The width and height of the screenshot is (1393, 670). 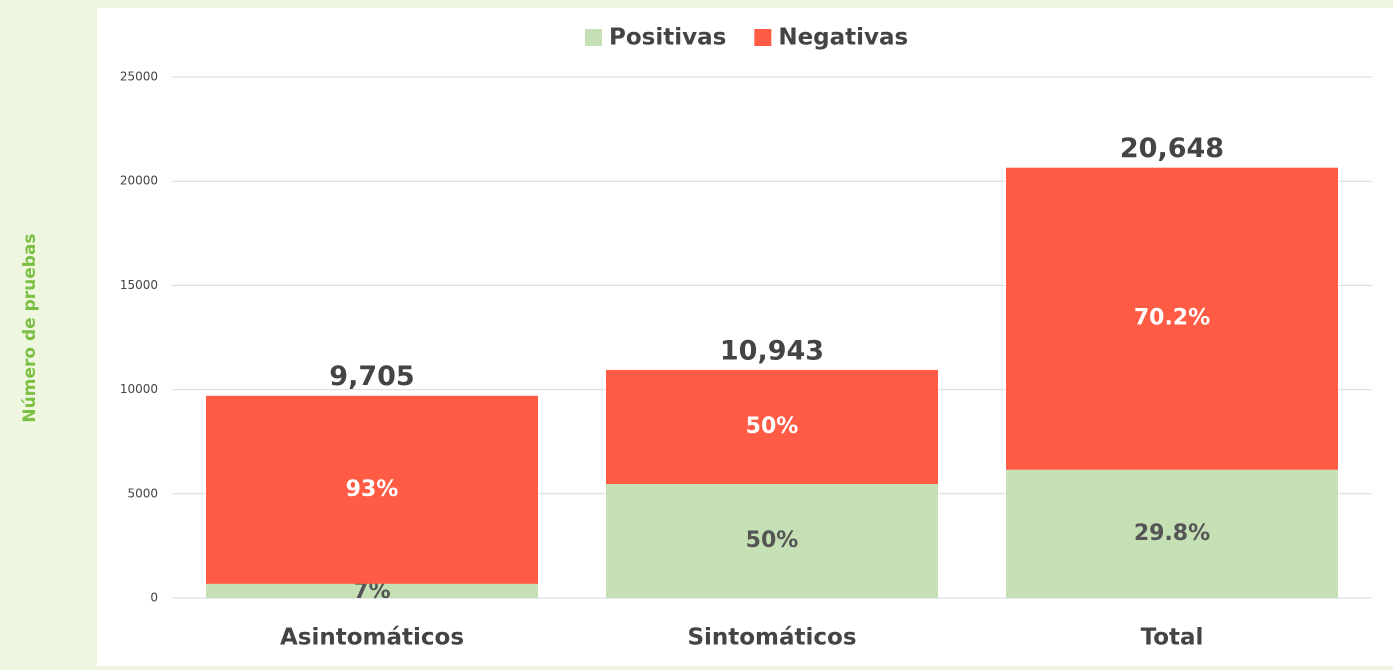 I want to click on x-tick-label: Total, so click(x=1172, y=638).